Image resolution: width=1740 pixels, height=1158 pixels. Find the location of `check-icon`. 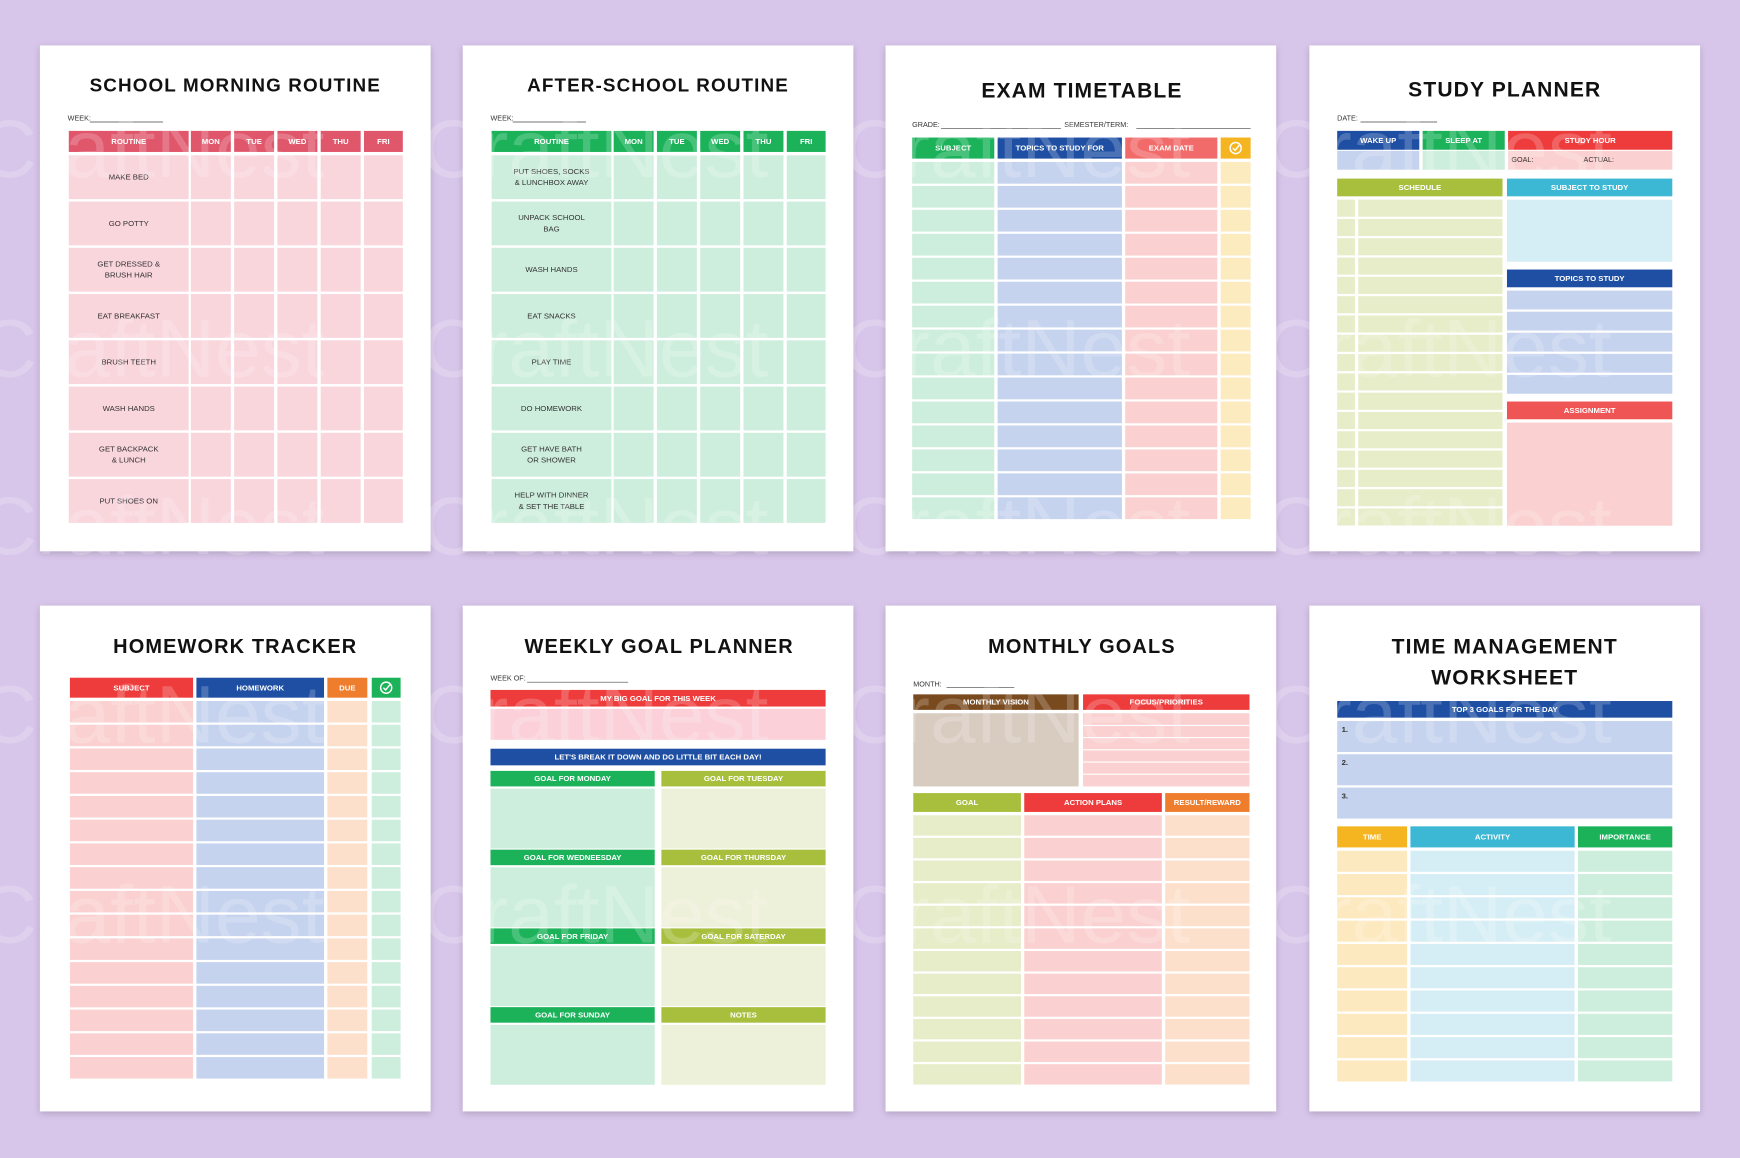

check-icon is located at coordinates (1235, 148).